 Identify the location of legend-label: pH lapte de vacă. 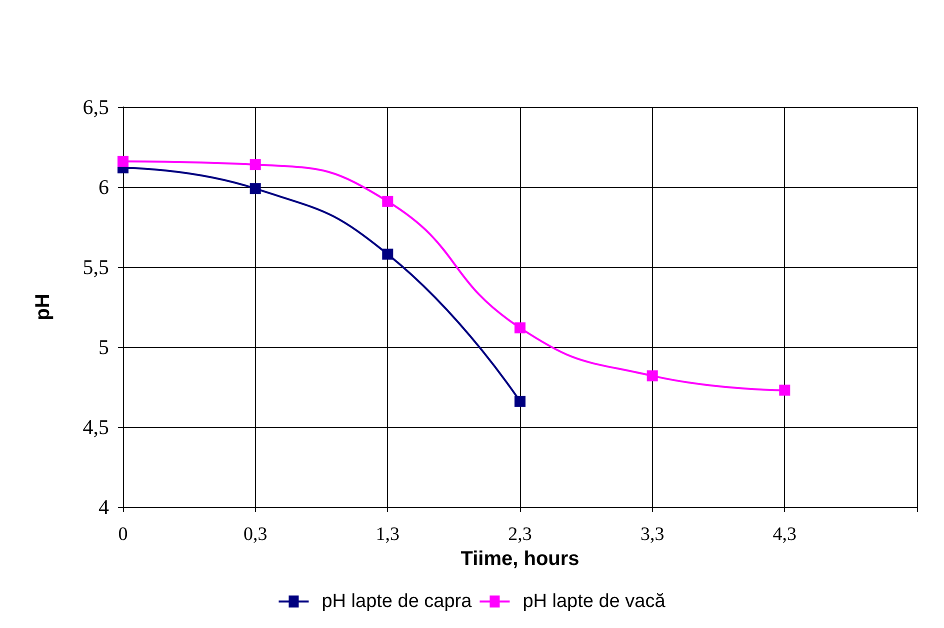
(594, 601).